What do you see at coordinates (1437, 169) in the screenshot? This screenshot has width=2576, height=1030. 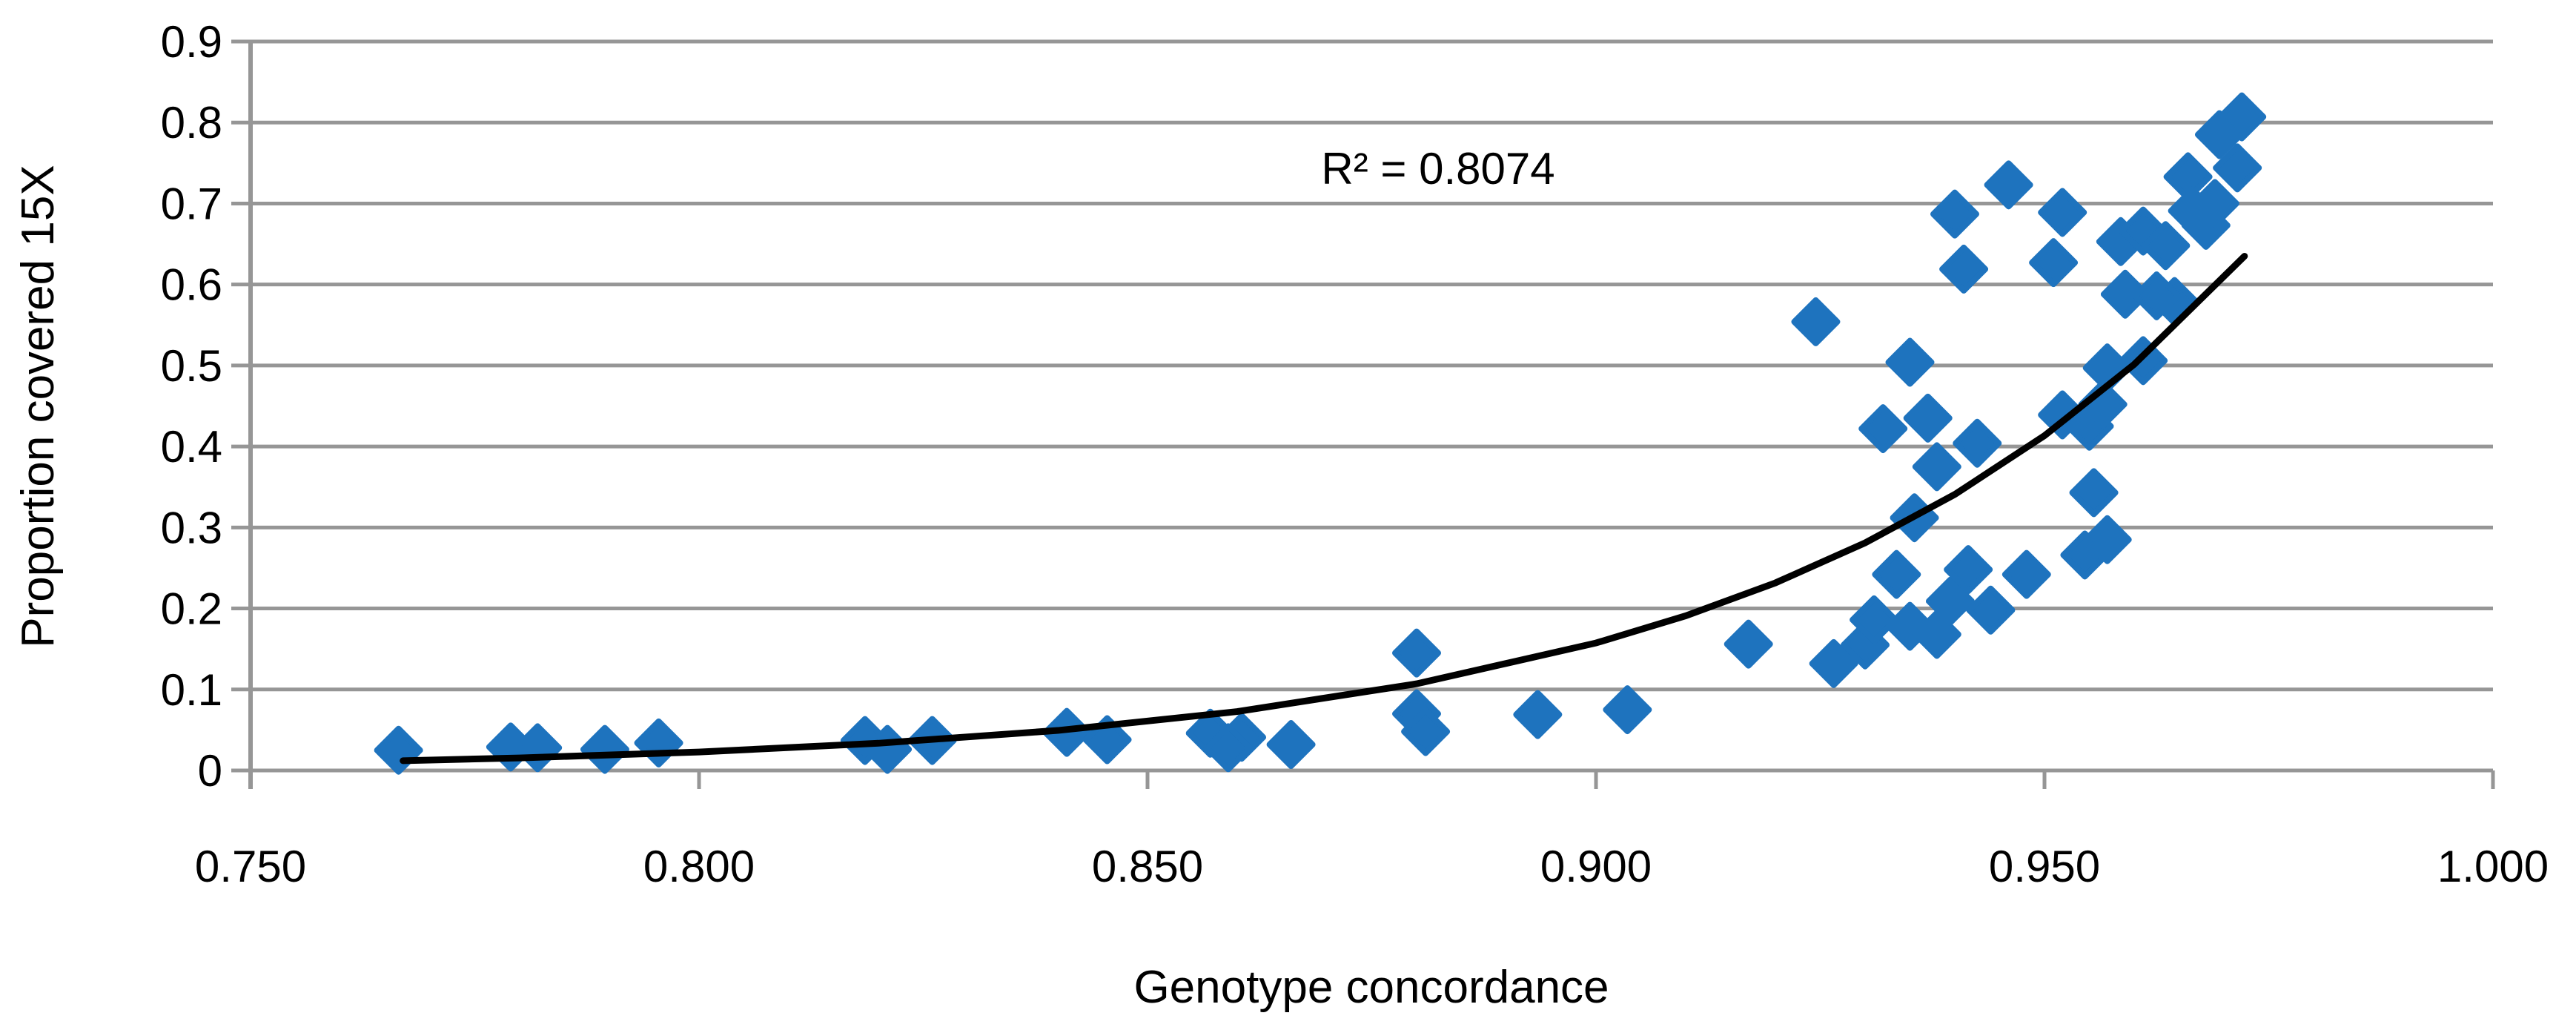 I see `r-squared-annotation: R² = 0.8074` at bounding box center [1437, 169].